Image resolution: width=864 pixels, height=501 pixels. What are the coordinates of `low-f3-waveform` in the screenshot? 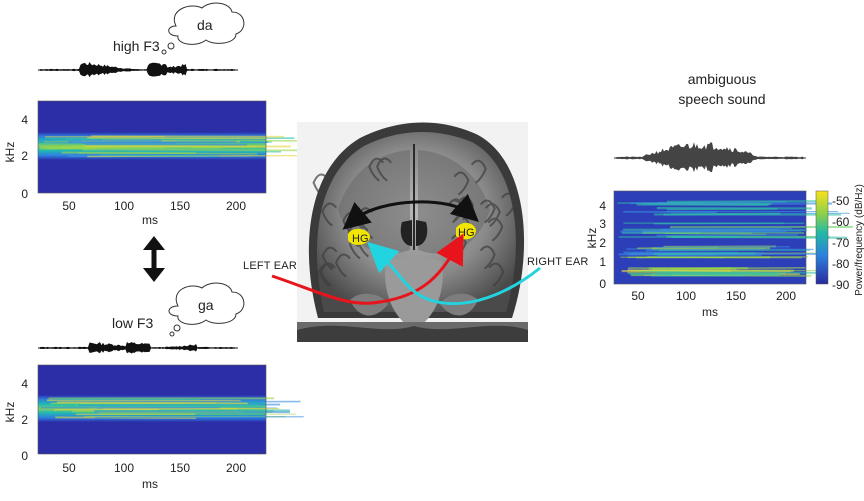 It's located at (138, 348).